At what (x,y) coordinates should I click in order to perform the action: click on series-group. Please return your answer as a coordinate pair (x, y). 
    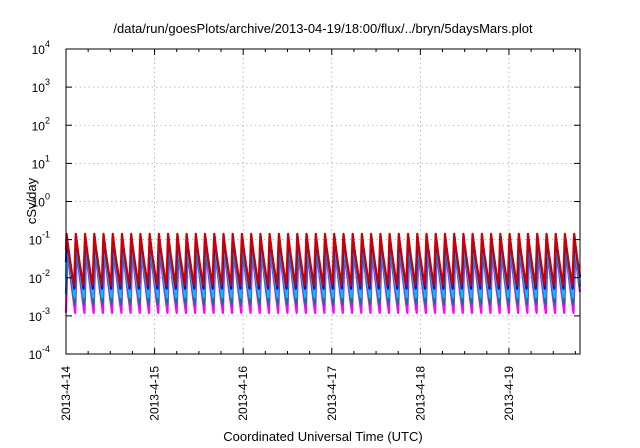
    Looking at the image, I should click on (323, 273).